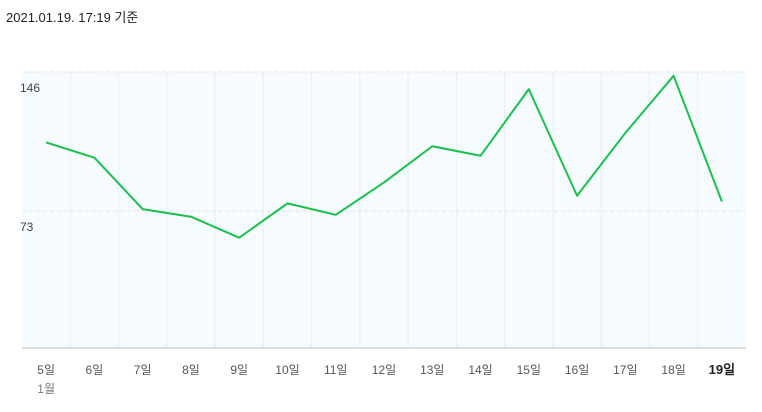 The width and height of the screenshot is (762, 412). What do you see at coordinates (143, 370) in the screenshot?
I see `x-tick-label: 7일` at bounding box center [143, 370].